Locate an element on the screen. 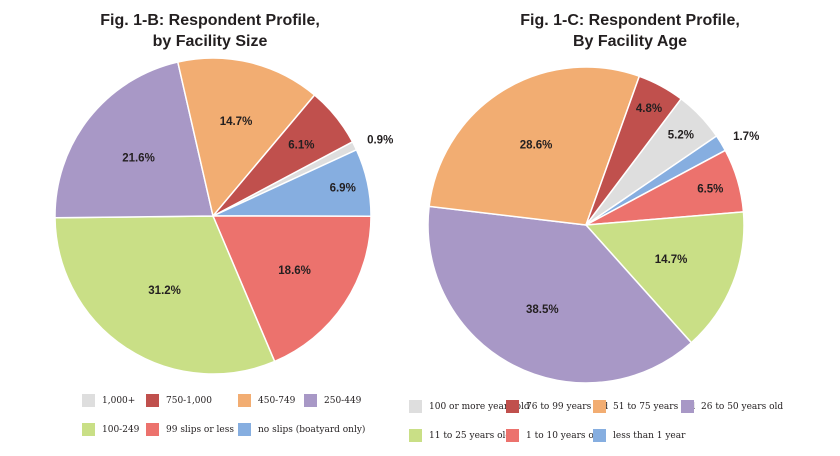  legend-label: 1,000+ is located at coordinates (119, 400).